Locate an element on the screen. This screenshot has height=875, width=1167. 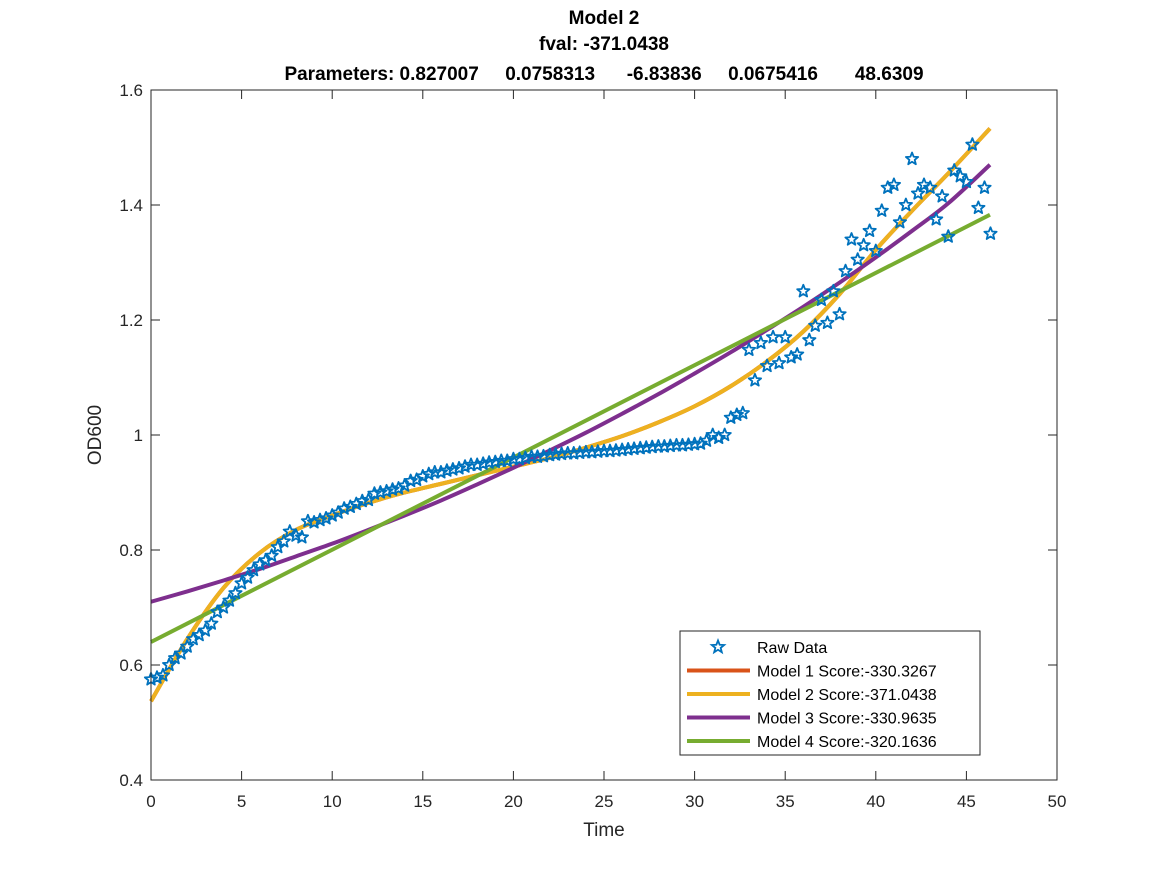
y-axis-label: OD600 is located at coordinates (95, 435).